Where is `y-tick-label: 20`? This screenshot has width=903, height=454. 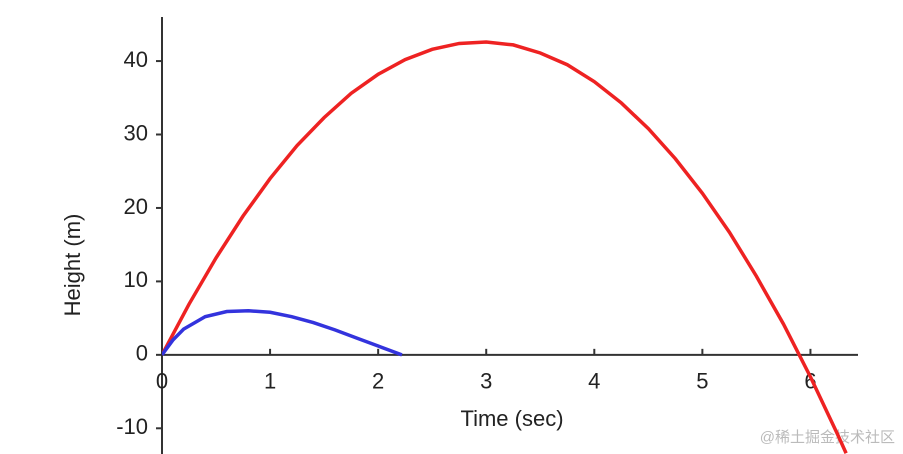
y-tick-label: 20 is located at coordinates (136, 206).